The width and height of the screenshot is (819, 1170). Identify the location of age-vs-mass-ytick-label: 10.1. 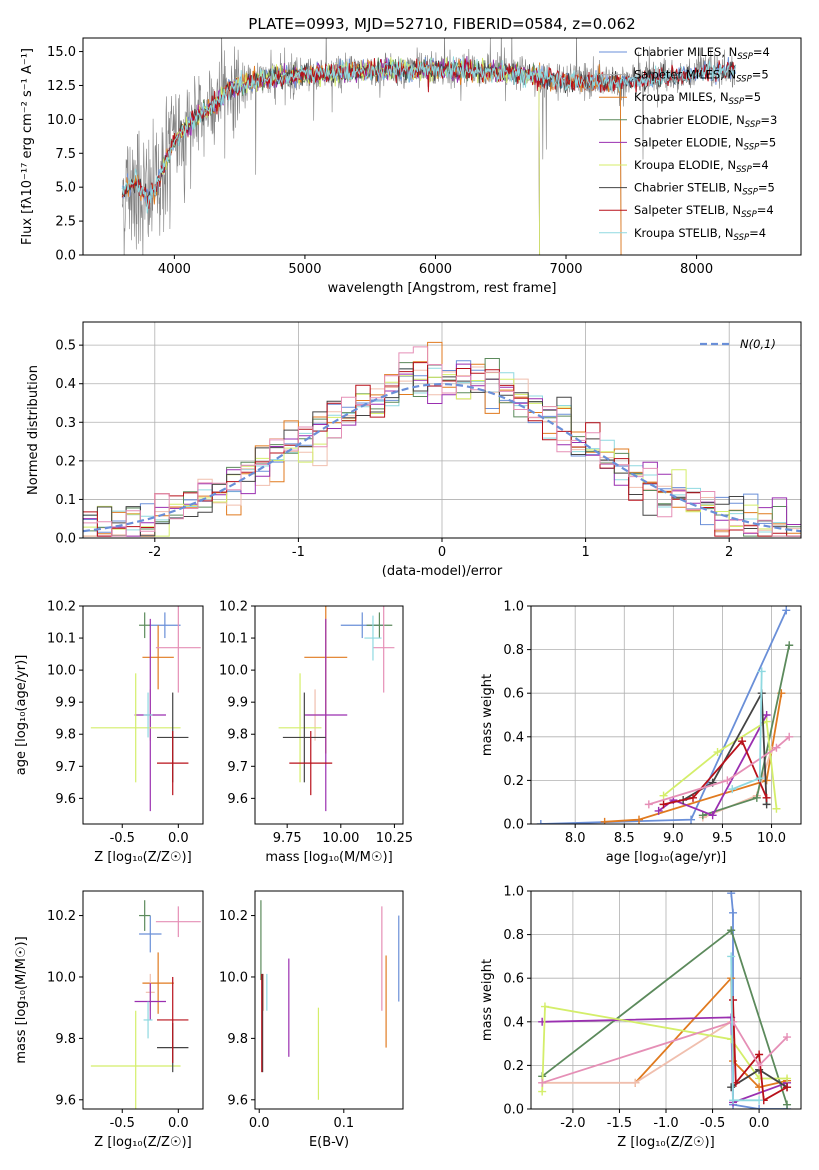
(233, 639).